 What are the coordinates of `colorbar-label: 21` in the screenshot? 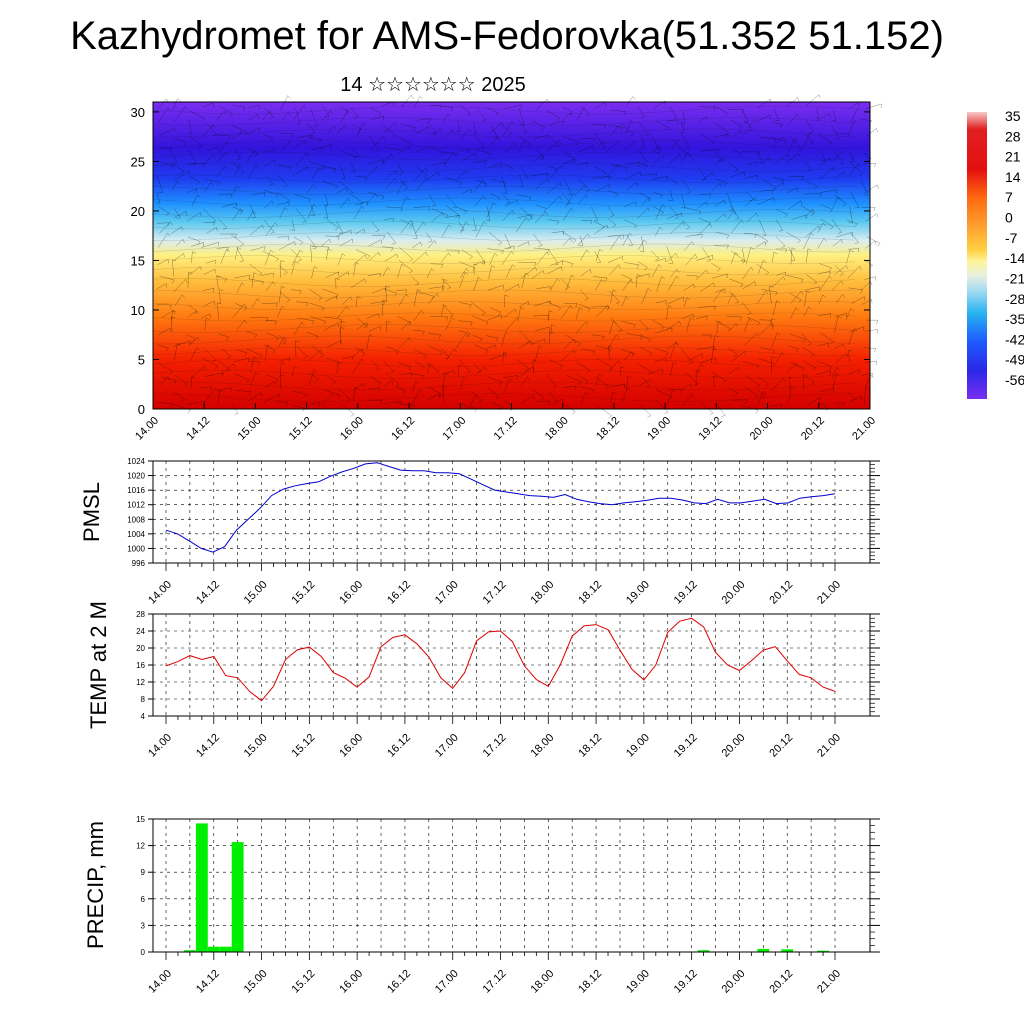 It's located at (1013, 157).